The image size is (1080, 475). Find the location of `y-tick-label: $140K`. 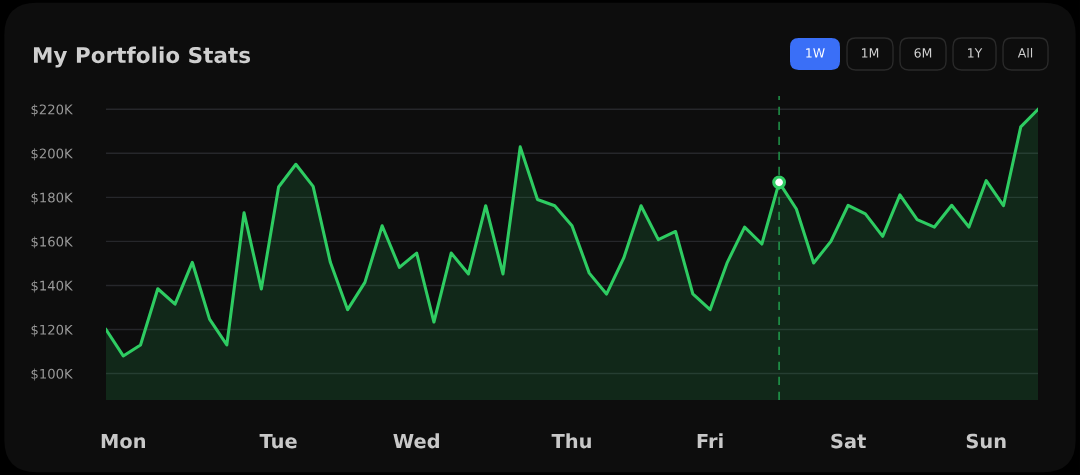

y-tick-label: $140K is located at coordinates (52, 286).